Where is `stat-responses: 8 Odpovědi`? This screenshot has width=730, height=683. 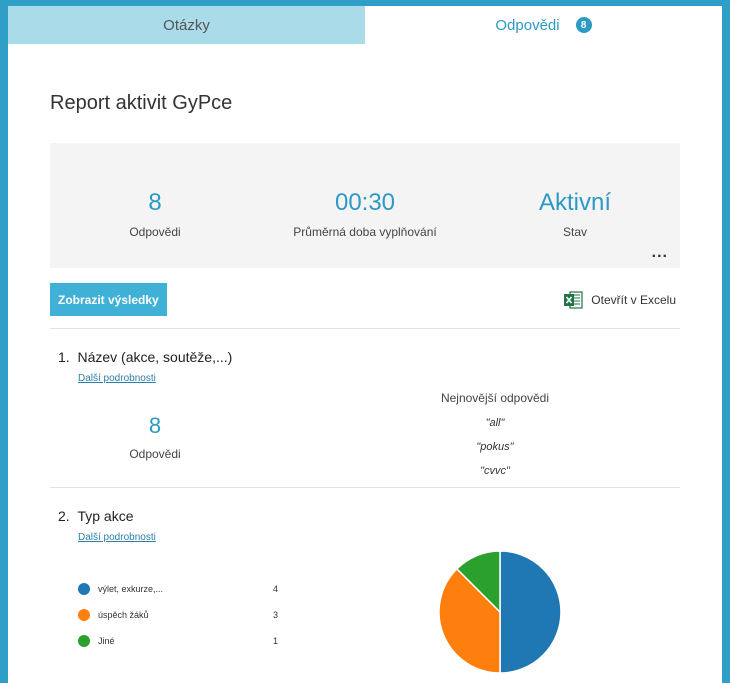 stat-responses: 8 Odpovědi is located at coordinates (155, 205).